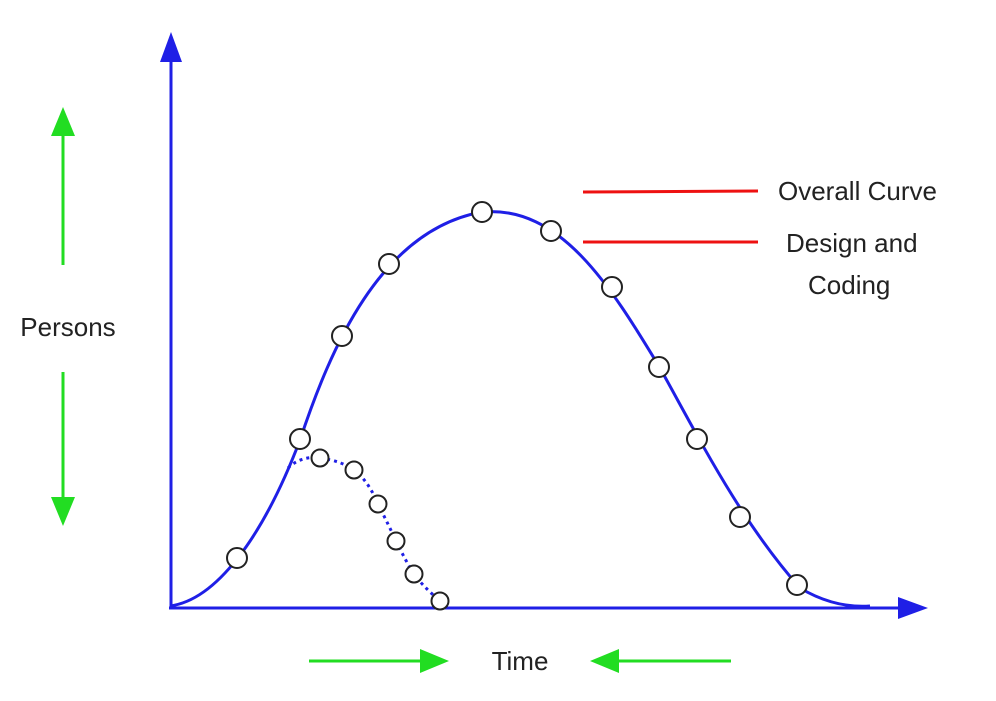 This screenshot has height=701, width=996. I want to click on legend-label-design-coding-line1: Design and, so click(852, 243).